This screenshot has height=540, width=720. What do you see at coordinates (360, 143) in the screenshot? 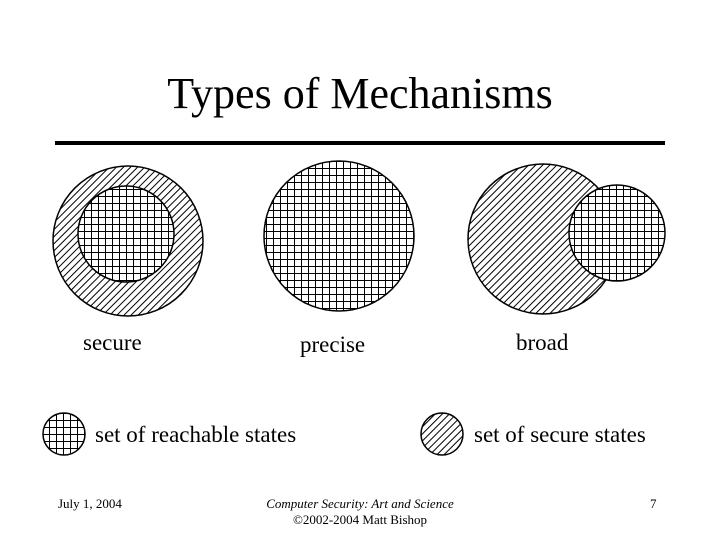
I see `title-rule` at bounding box center [360, 143].